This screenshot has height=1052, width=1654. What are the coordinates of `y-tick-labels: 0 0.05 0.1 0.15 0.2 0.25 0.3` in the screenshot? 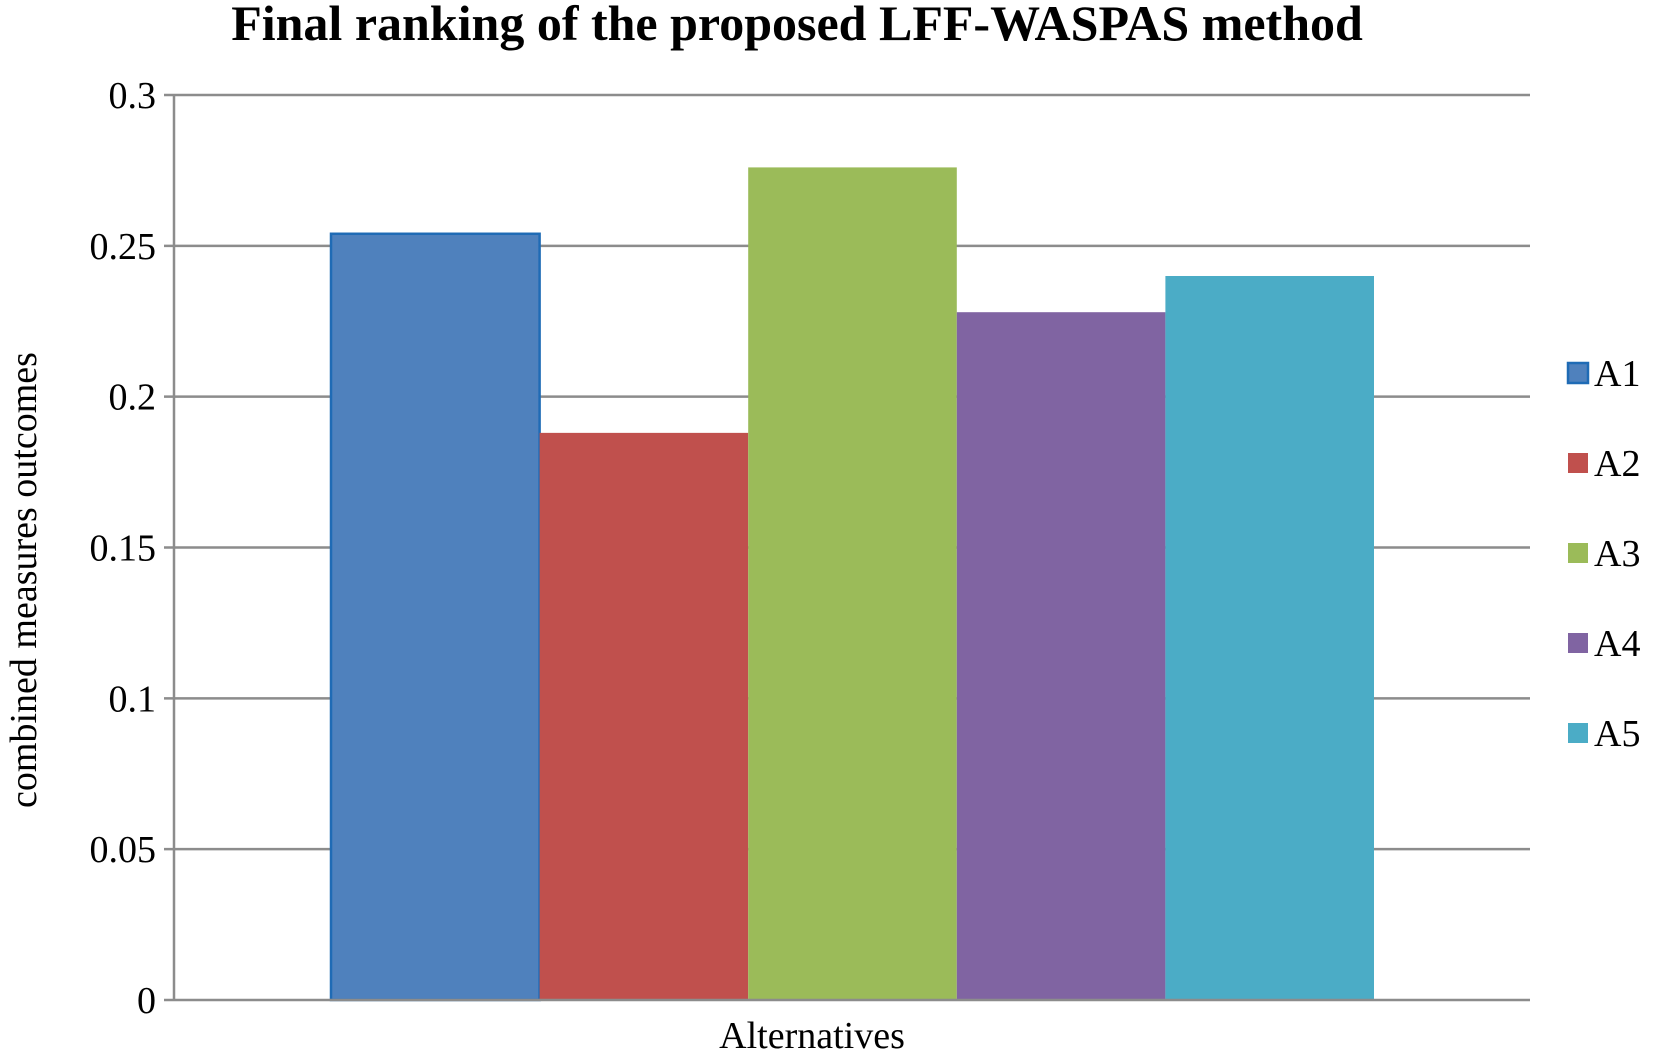 It's located at (123, 548).